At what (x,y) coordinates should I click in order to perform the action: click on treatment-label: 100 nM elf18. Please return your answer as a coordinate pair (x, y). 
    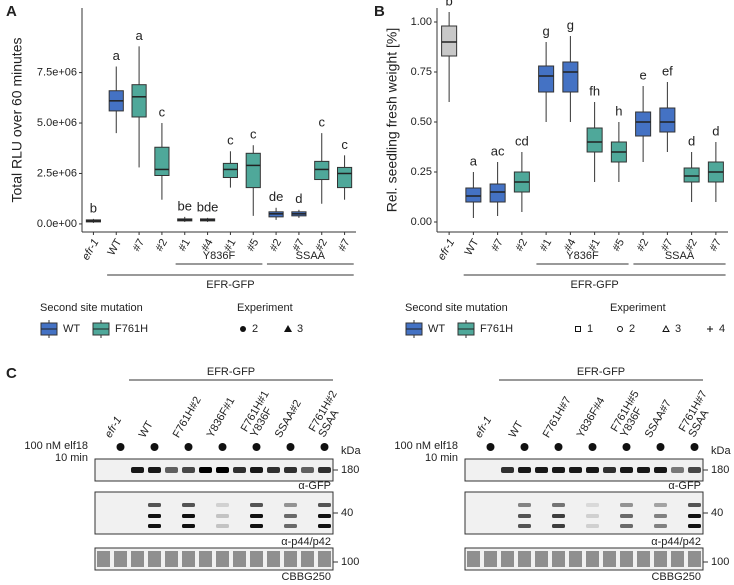
    Looking at the image, I should click on (56, 446).